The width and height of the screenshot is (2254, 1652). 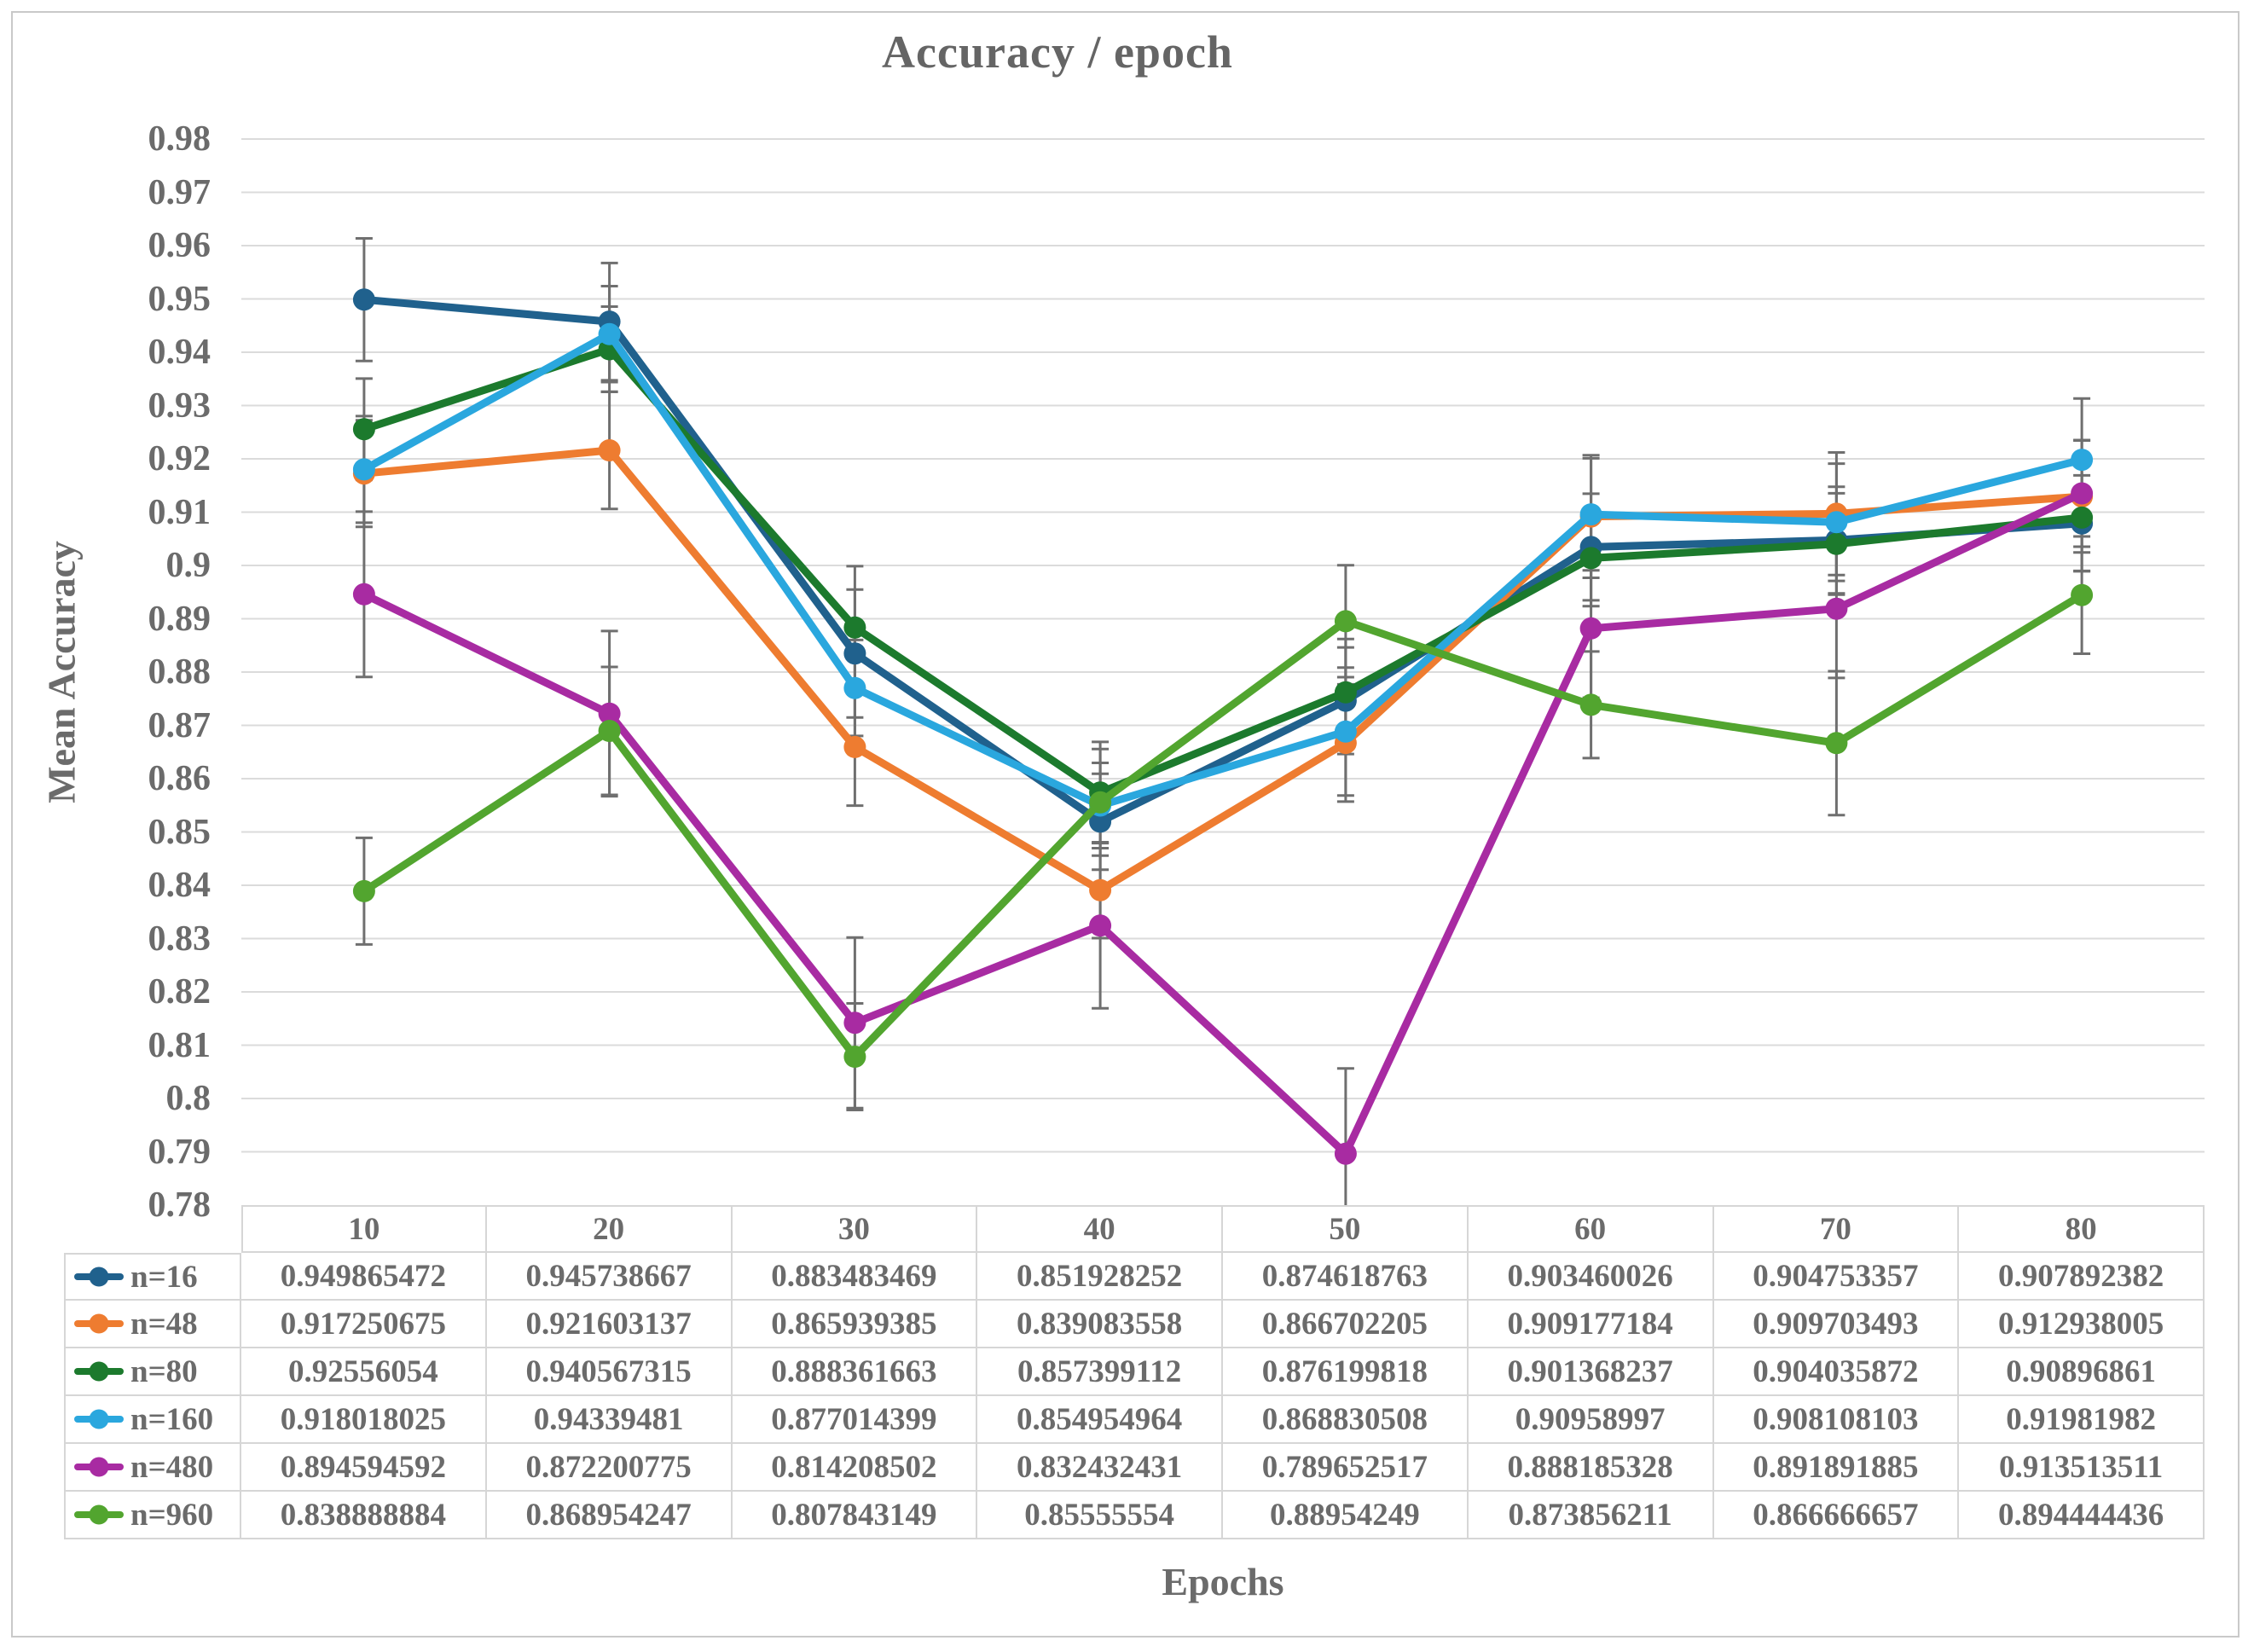 I want to click on y-tick-label: 0.98, so click(x=179, y=139).